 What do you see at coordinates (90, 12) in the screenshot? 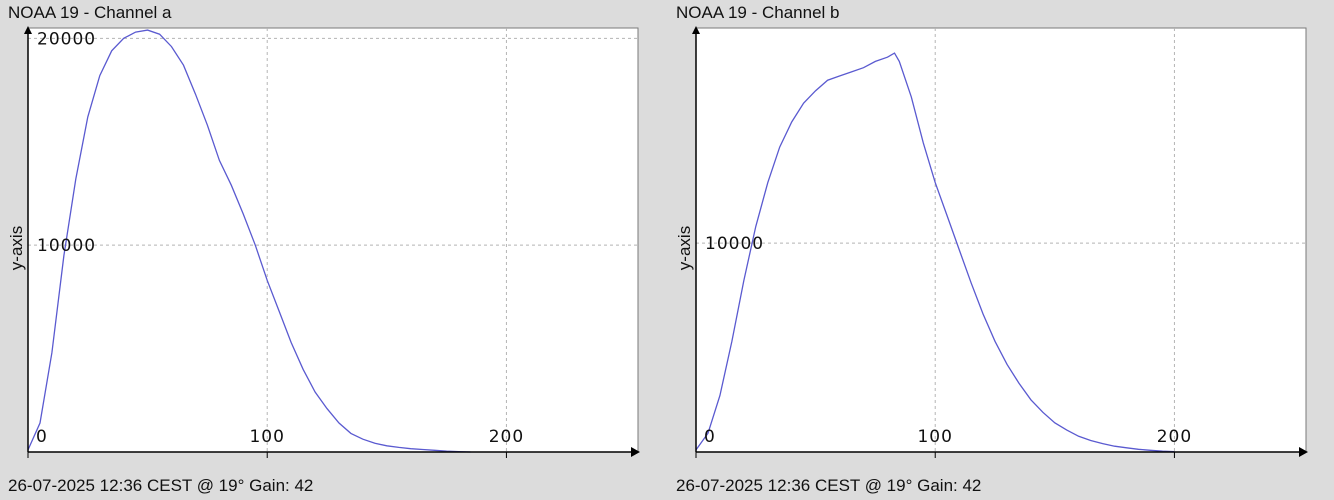
I see `chart-title: NOAA 19 - Channel a` at bounding box center [90, 12].